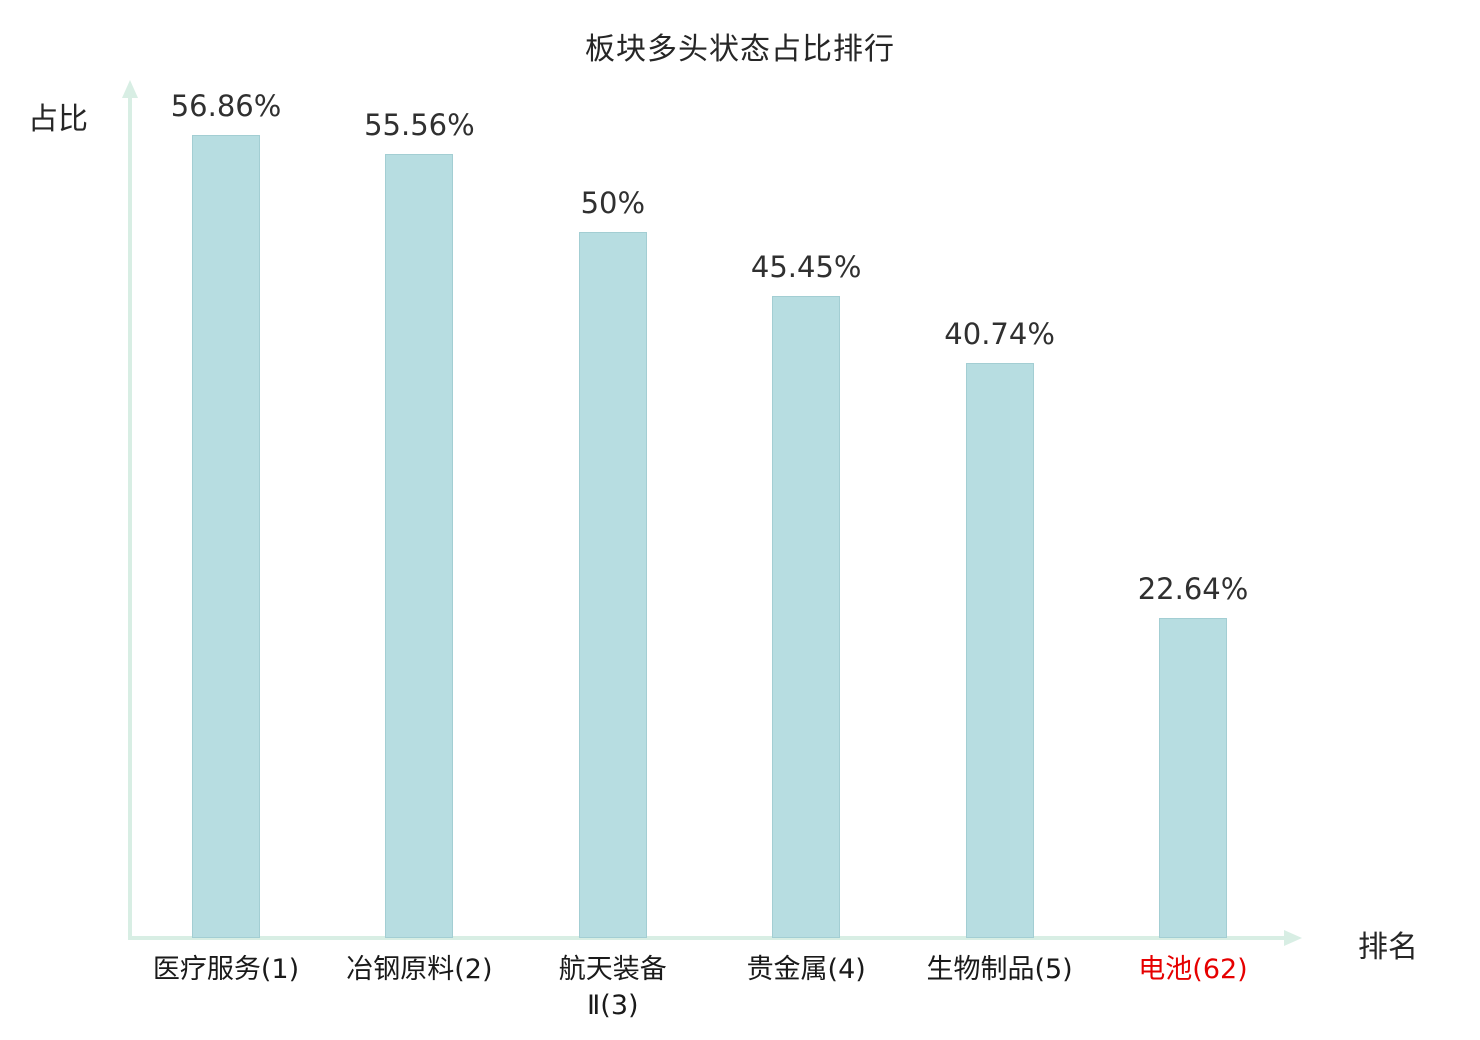 Image resolution: width=1480 pixels, height=1040 pixels. What do you see at coordinates (1193, 589) in the screenshot?
I see `bar-value-label: 22.64%` at bounding box center [1193, 589].